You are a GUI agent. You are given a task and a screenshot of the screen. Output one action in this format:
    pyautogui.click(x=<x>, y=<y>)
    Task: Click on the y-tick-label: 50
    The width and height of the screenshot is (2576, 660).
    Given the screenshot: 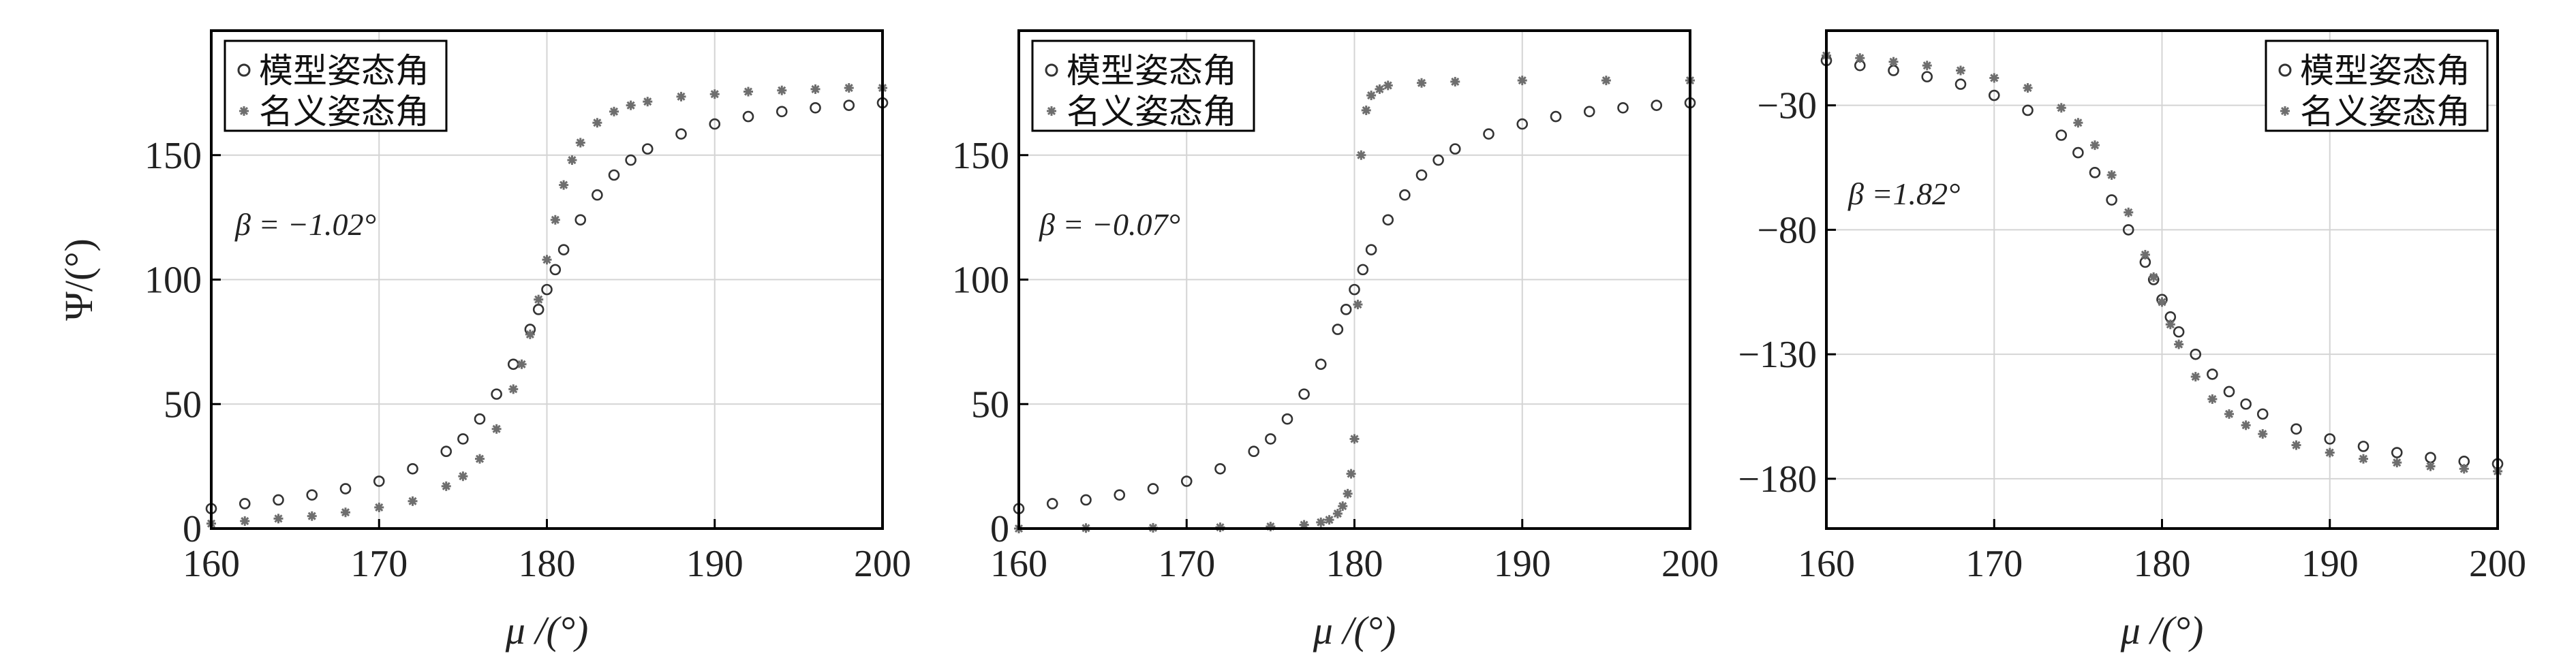 What is the action you would take?
    pyautogui.click(x=990, y=404)
    